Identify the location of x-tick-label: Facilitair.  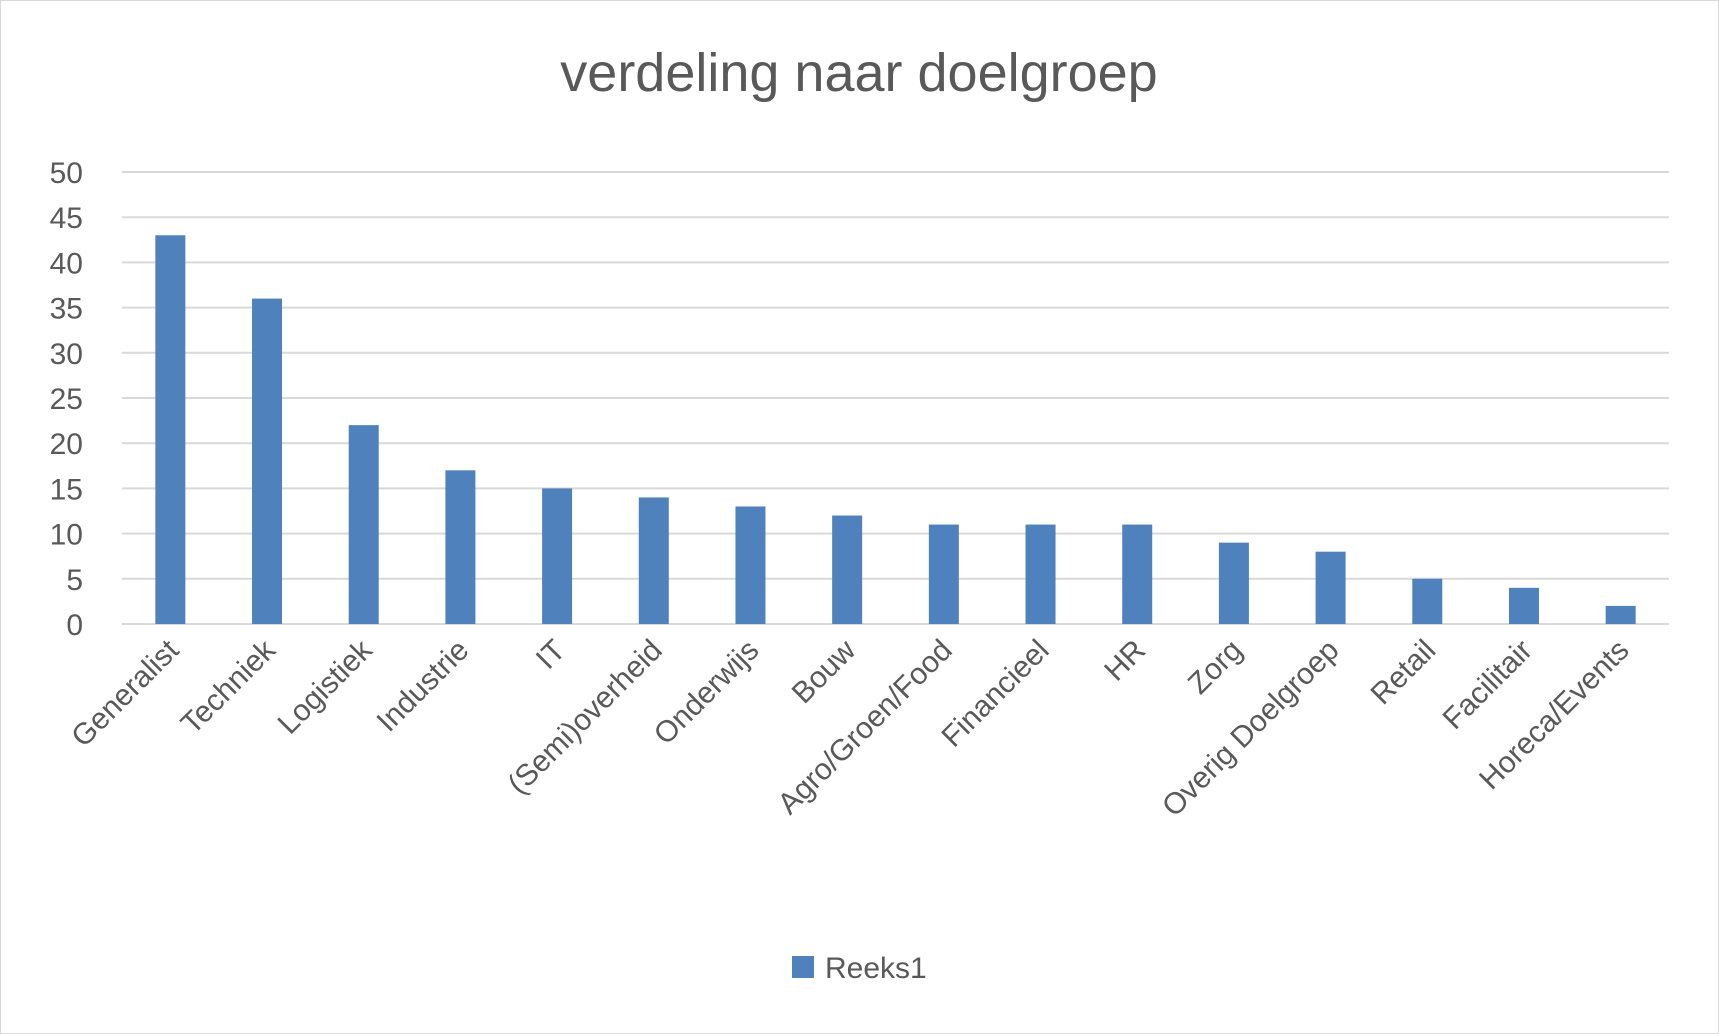
(1488, 685).